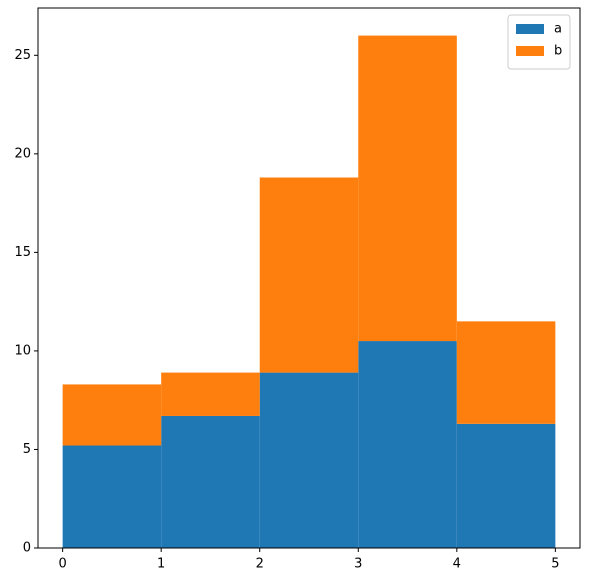 Image resolution: width=589 pixels, height=582 pixels. Describe the element at coordinates (558, 29) in the screenshot. I see `legend-label: a` at that location.